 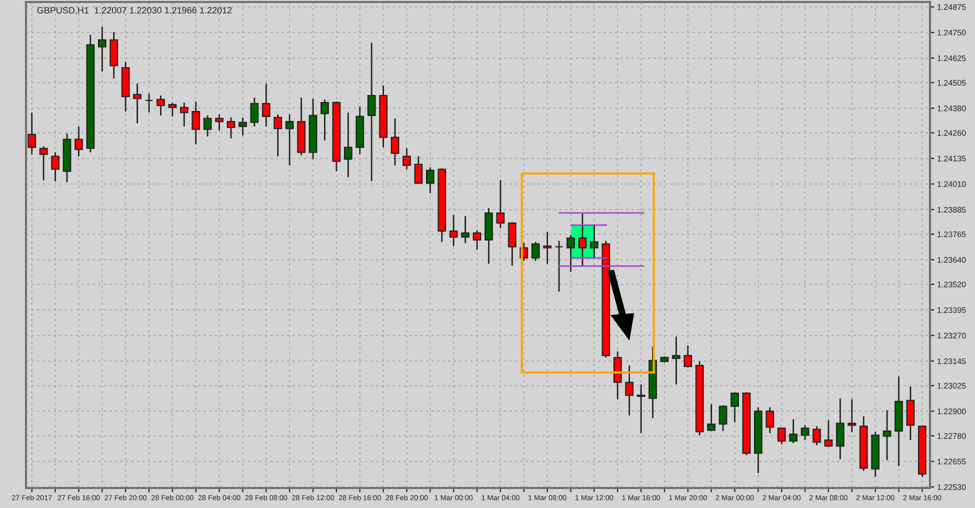 What do you see at coordinates (952, 83) in the screenshot?
I see `y-tick-label: 1.24505` at bounding box center [952, 83].